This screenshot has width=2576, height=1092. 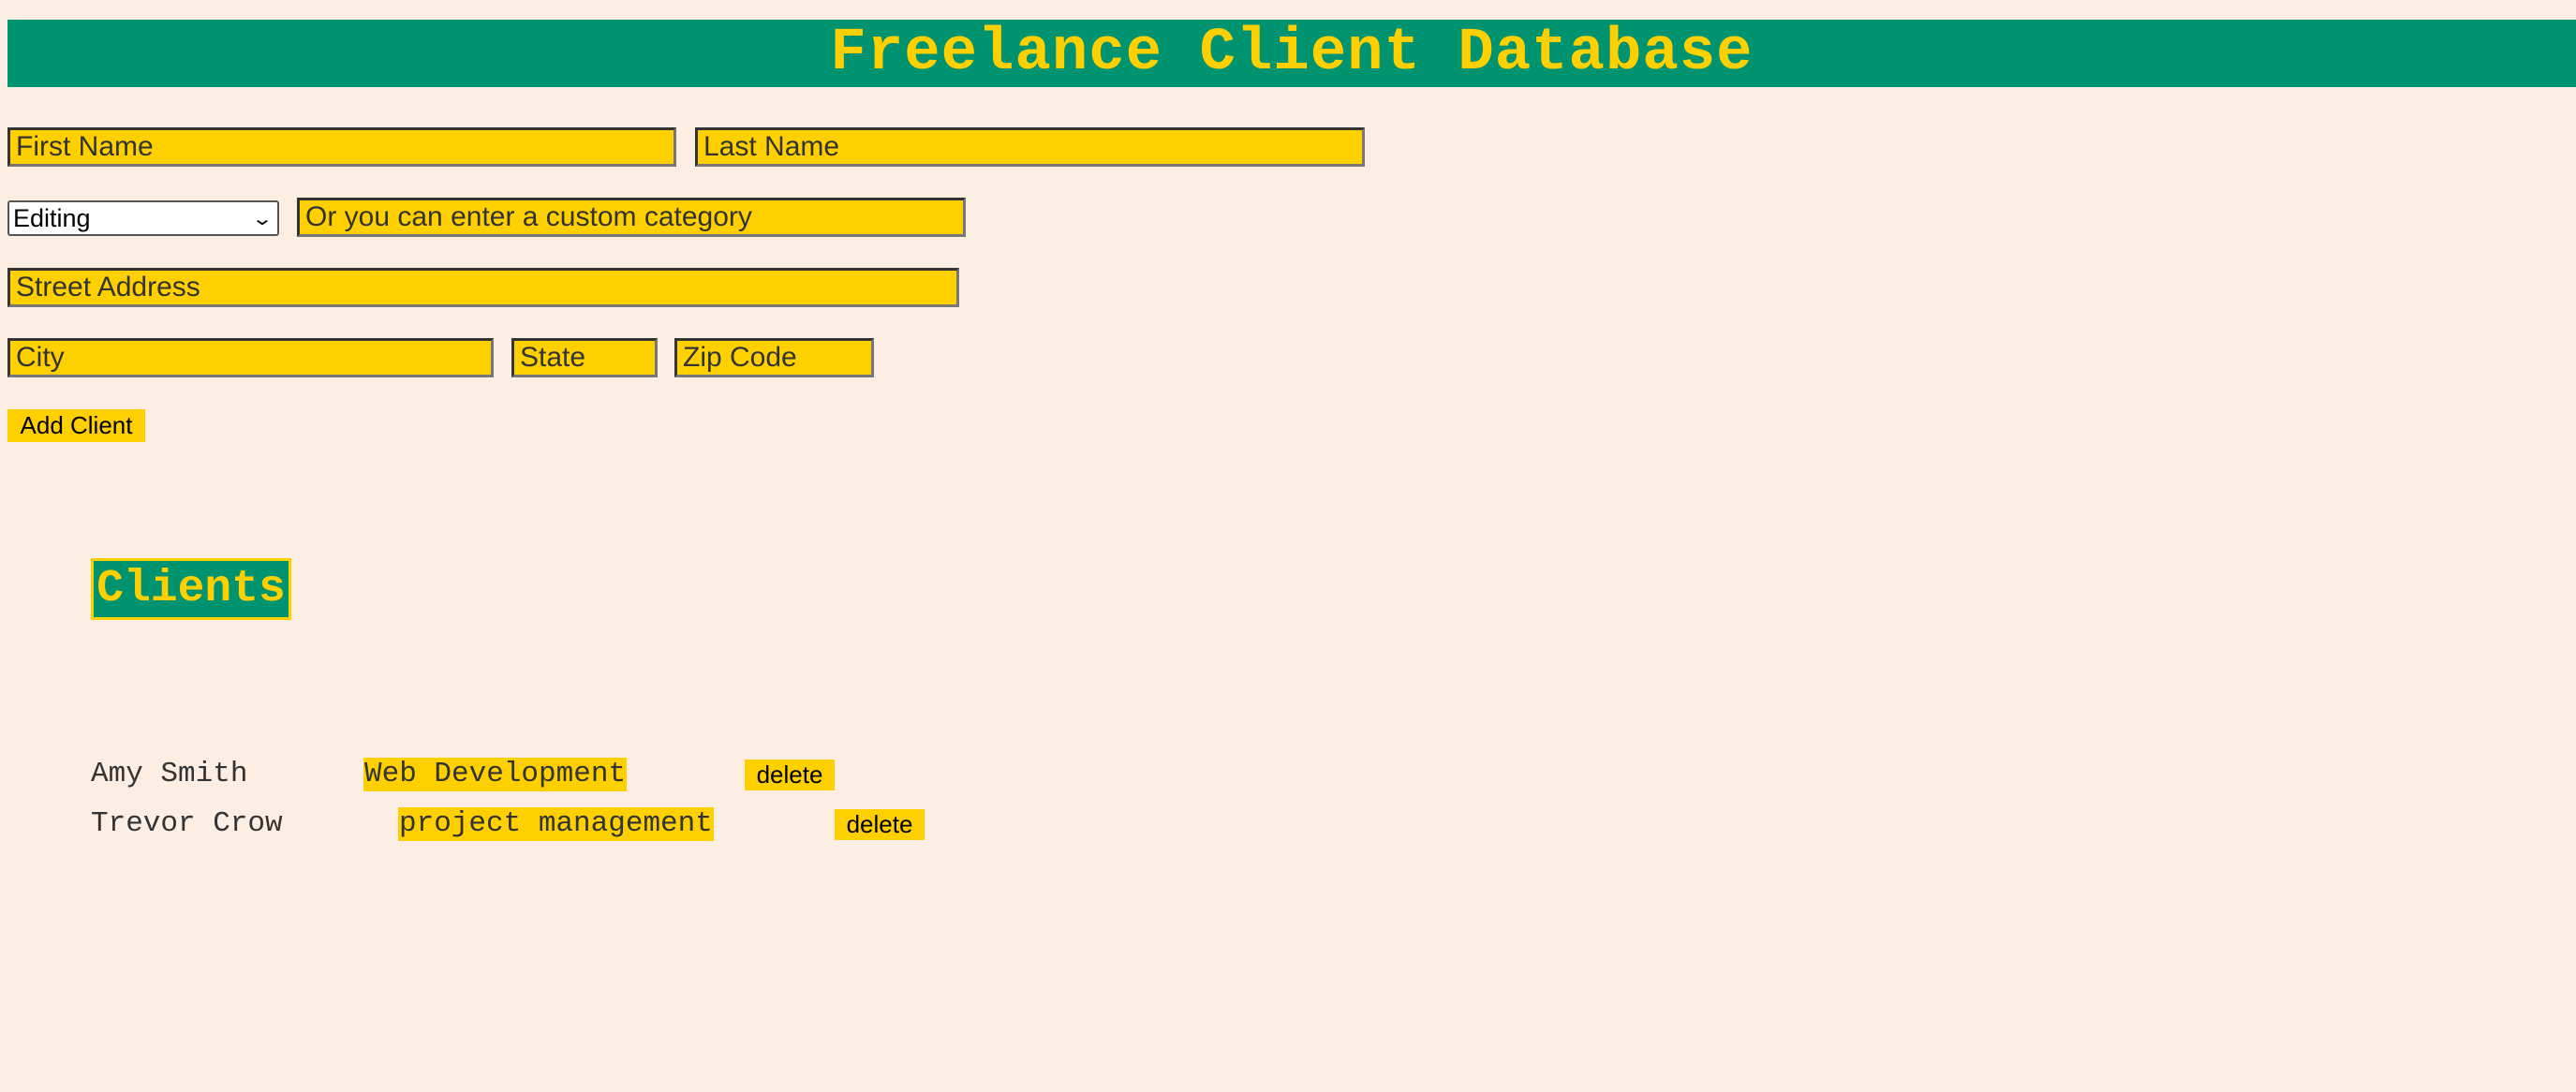 What do you see at coordinates (187, 823) in the screenshot?
I see `client-name: Trevor Crow` at bounding box center [187, 823].